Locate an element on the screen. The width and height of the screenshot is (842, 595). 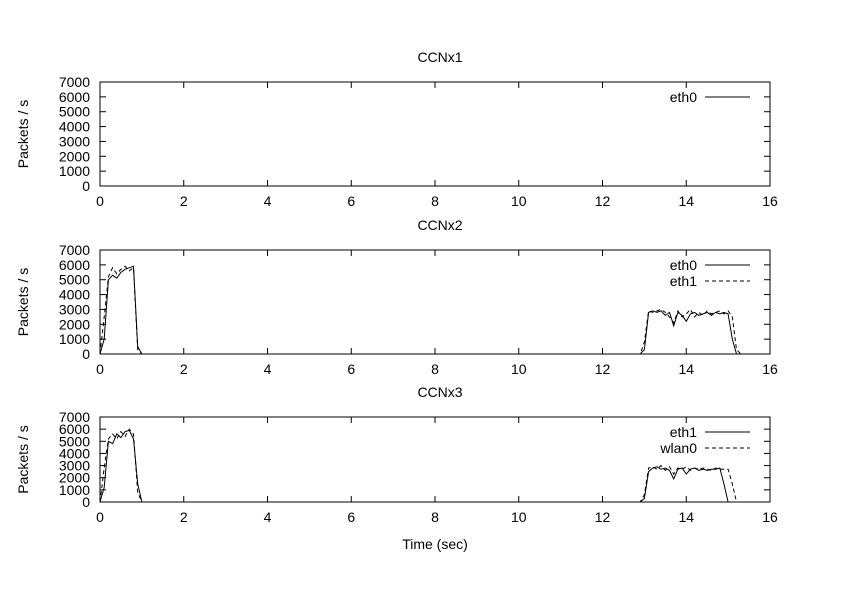
series-line-wlan0 is located at coordinates (434, 465).